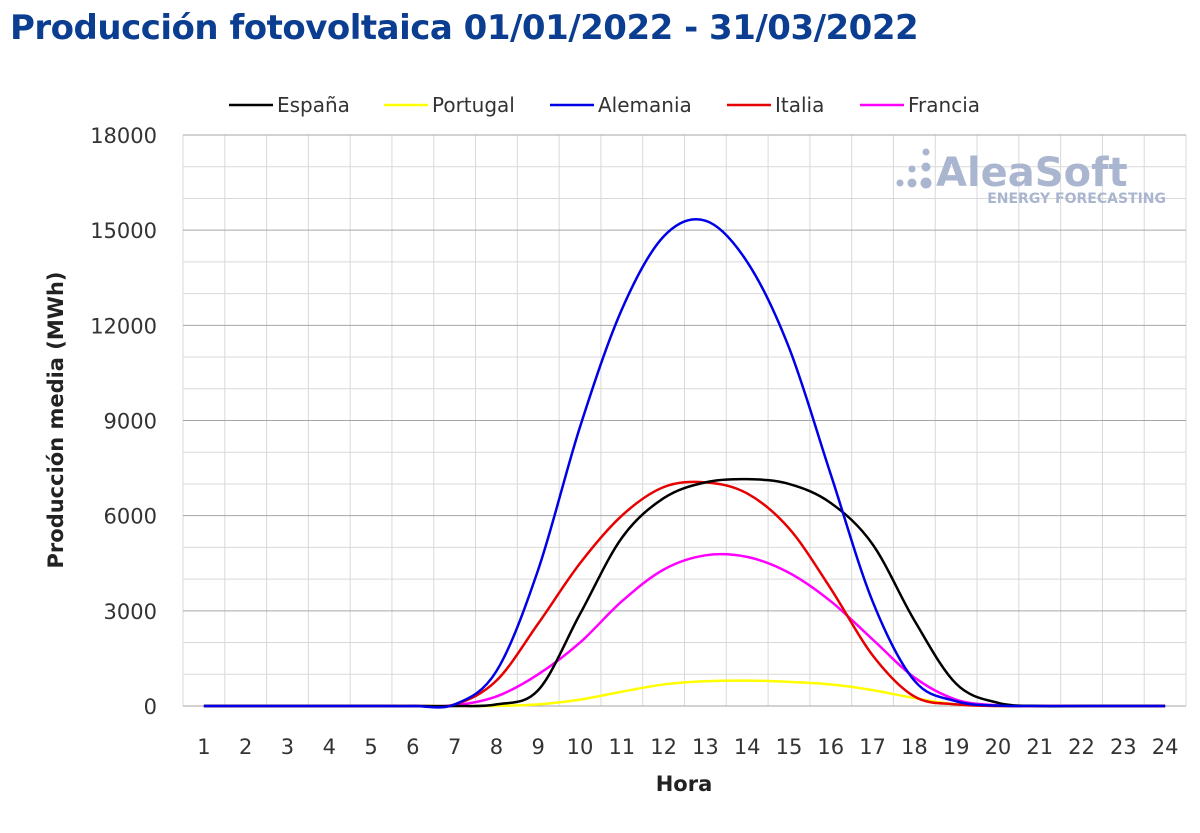 The width and height of the screenshot is (1200, 833). I want to click on logo-tagline: ENERGY FORECASTING, so click(1076, 199).